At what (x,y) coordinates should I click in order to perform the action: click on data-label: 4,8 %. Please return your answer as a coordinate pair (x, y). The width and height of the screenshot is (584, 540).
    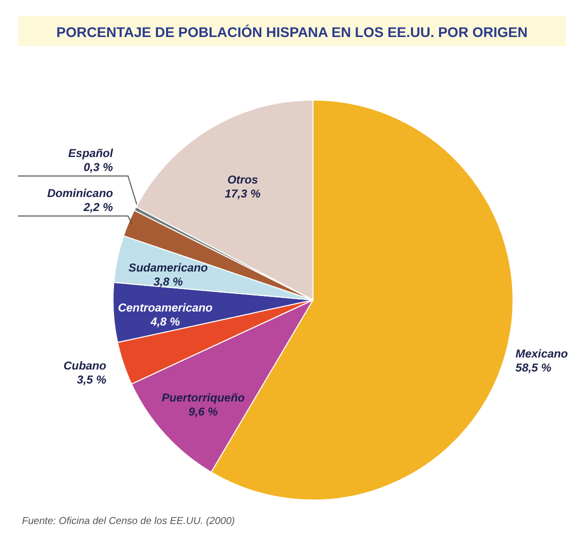
    Looking at the image, I should click on (165, 322).